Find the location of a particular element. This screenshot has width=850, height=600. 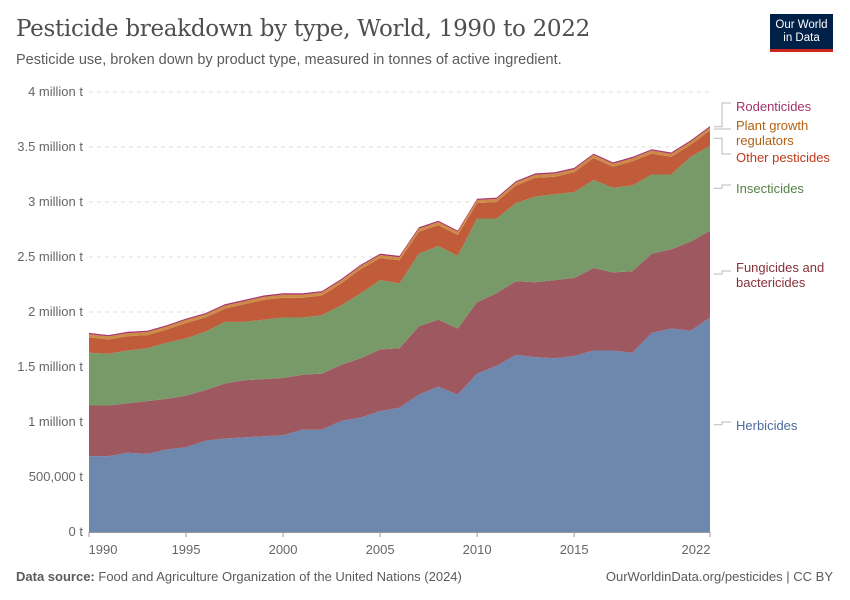

y-tick-label: 3 million t is located at coordinates (55, 201).